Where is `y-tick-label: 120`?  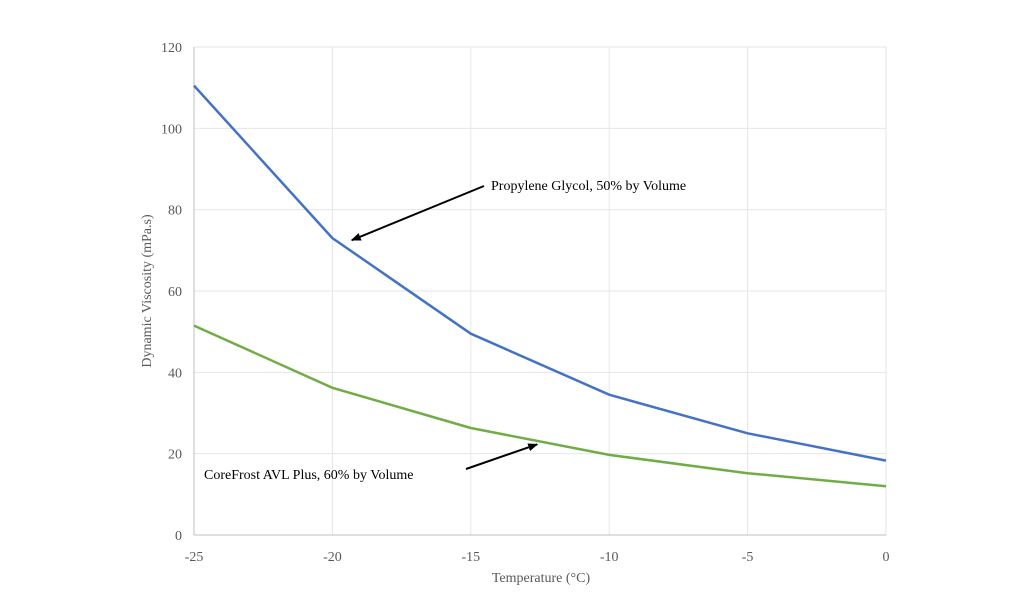 y-tick-label: 120 is located at coordinates (171, 48).